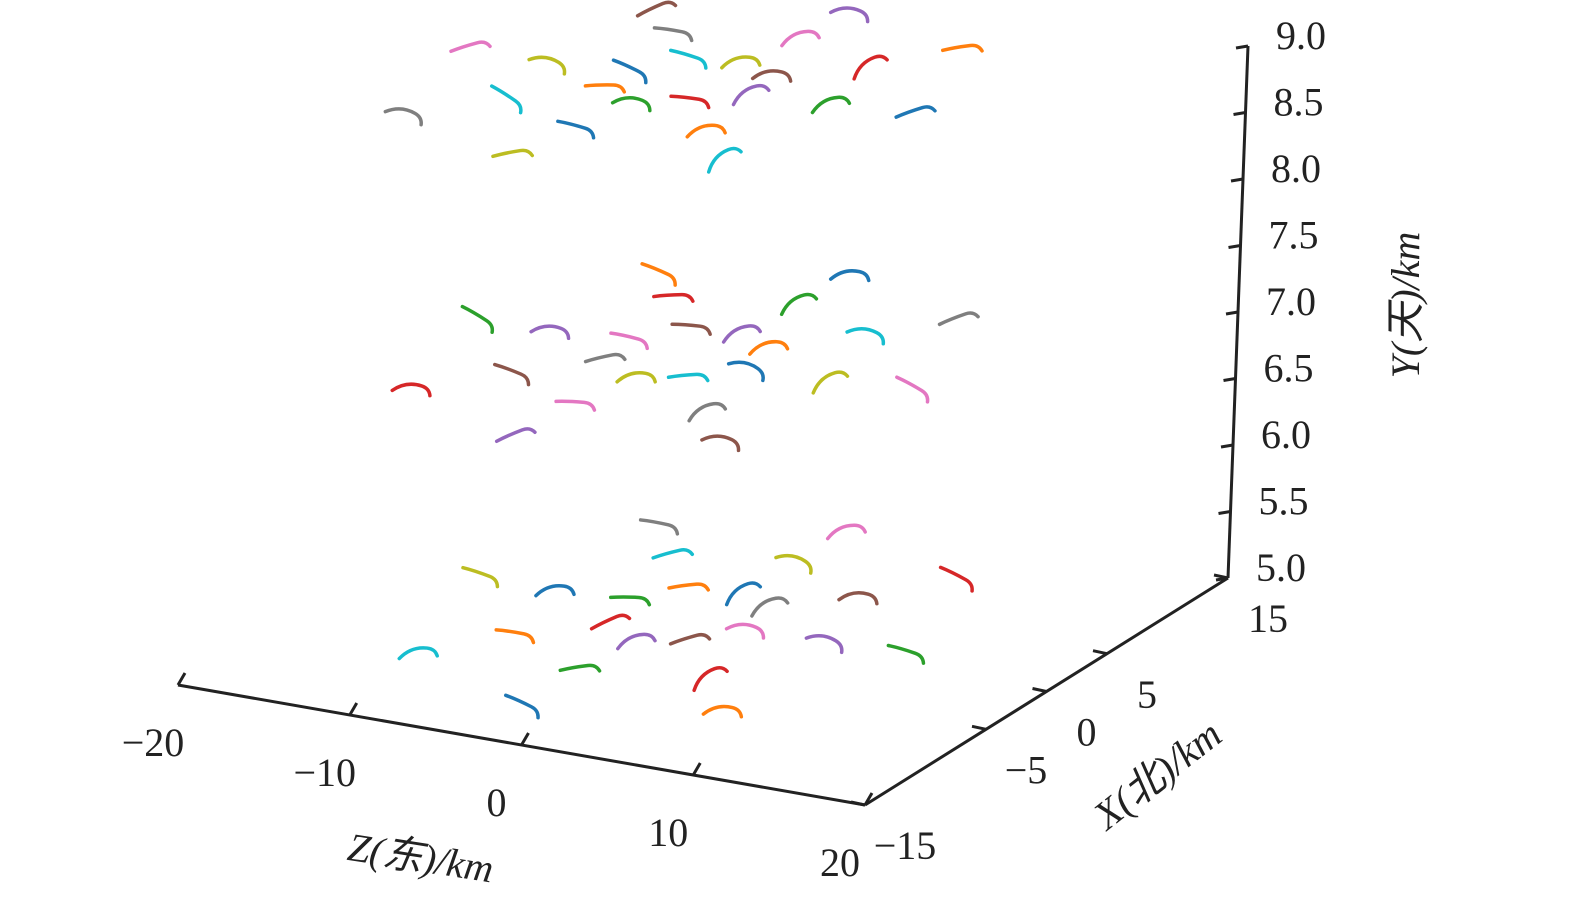 The height and width of the screenshot is (923, 1575). I want to click on y-tick-label: 7.0, so click(1291, 301).